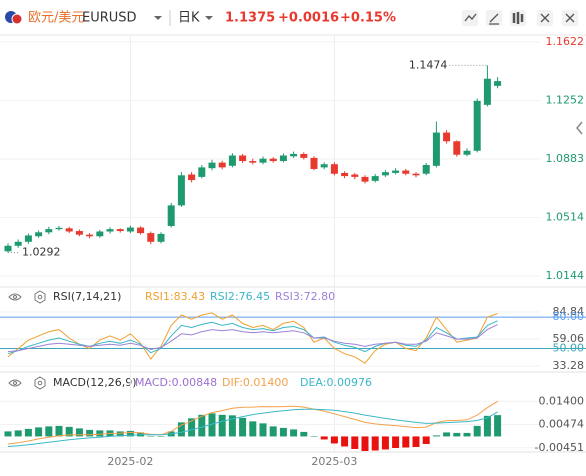 The height and width of the screenshot is (476, 586). Describe the element at coordinates (562, 424) in the screenshot. I see `y-tick-label: 0.00474` at that location.